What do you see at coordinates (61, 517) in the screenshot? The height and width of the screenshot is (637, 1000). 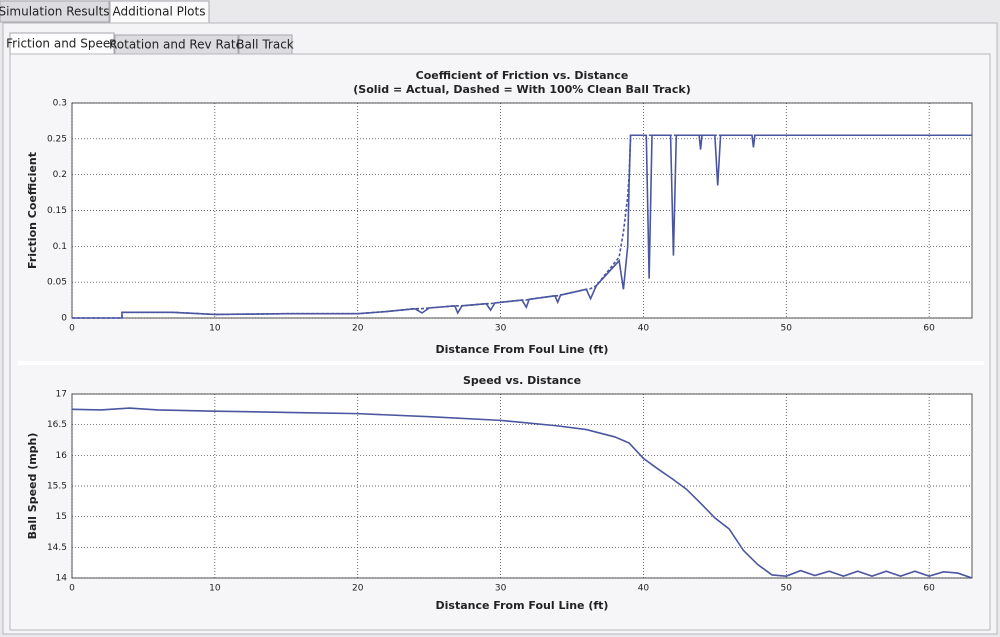 I see `y-tick-label: 15` at bounding box center [61, 517].